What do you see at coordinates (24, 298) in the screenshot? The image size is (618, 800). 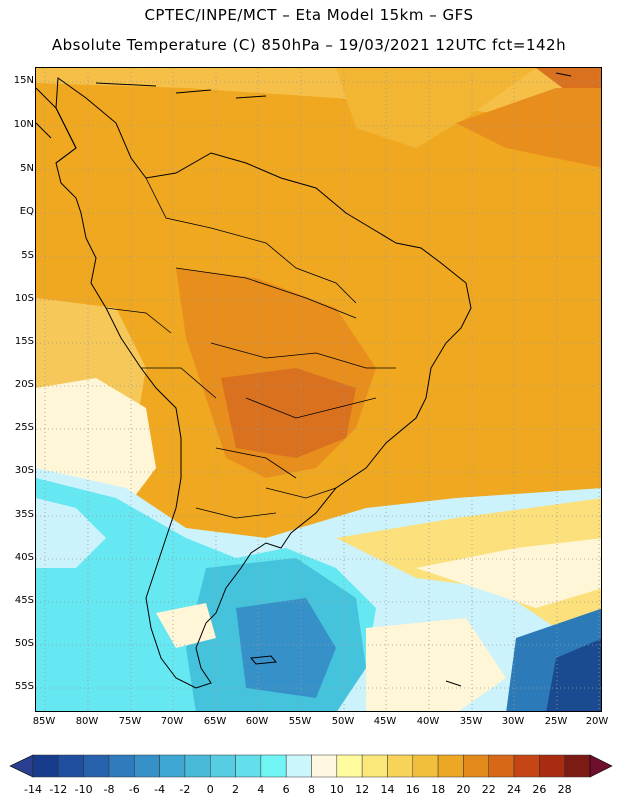 I see `lat-label: 10S` at bounding box center [24, 298].